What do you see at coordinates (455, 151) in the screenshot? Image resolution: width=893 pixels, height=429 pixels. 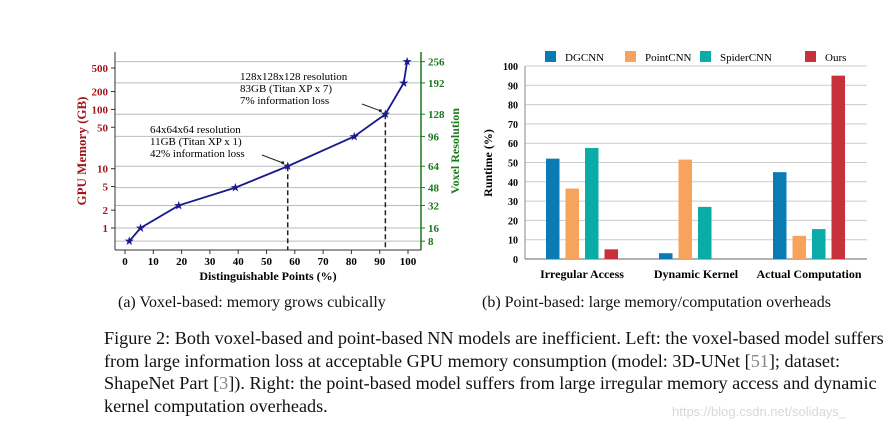 I see `y-axis-right-label: Voxel Resolution` at bounding box center [455, 151].